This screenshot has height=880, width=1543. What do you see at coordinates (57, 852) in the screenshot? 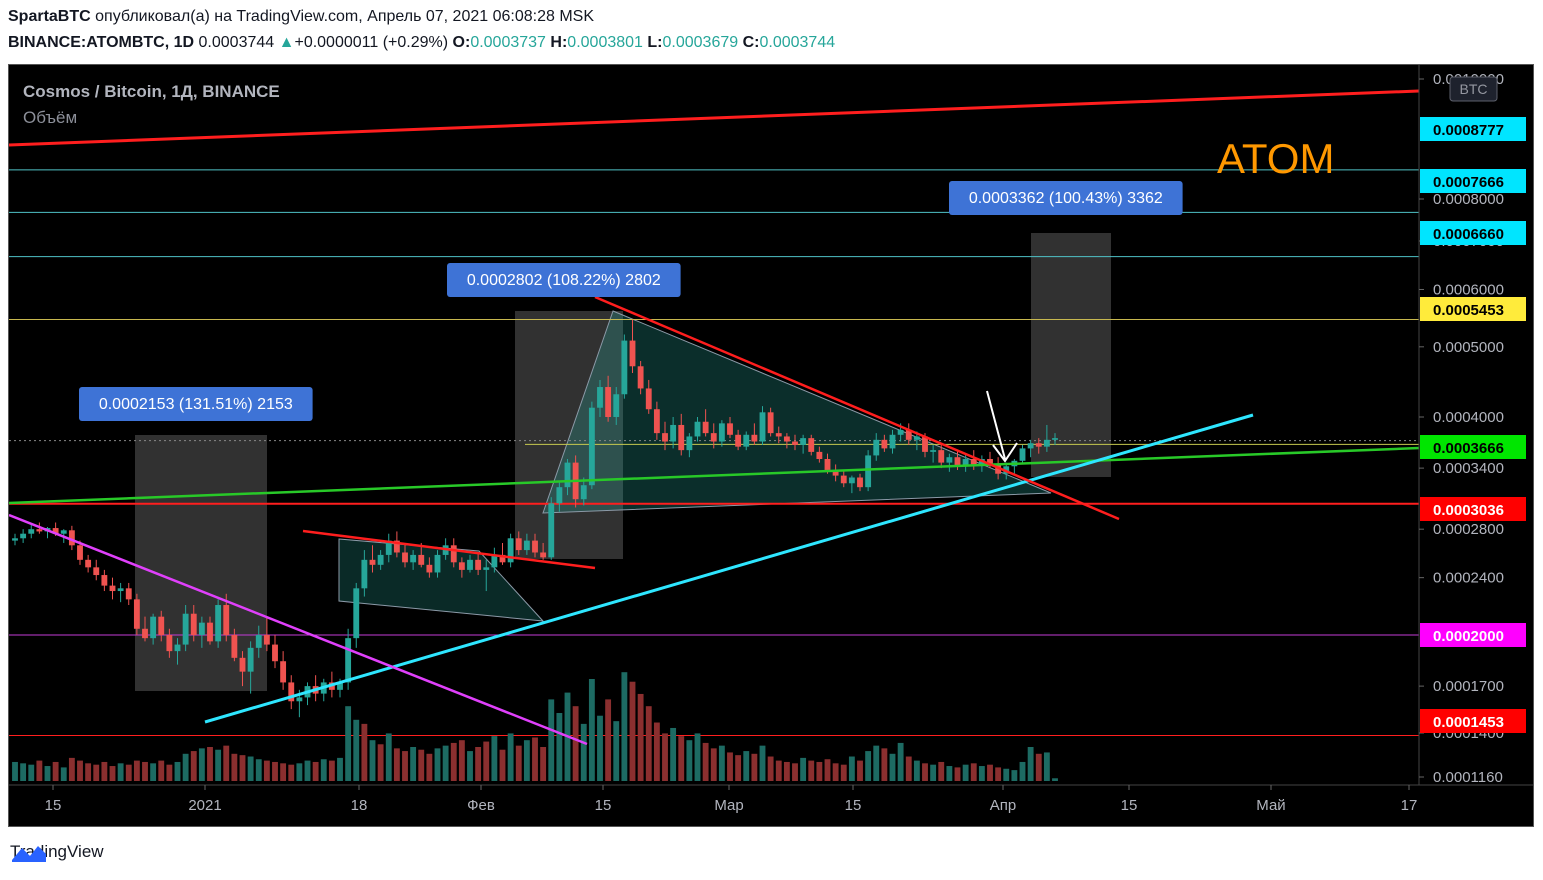
I see `tradingview-footer: TradingView` at bounding box center [57, 852].